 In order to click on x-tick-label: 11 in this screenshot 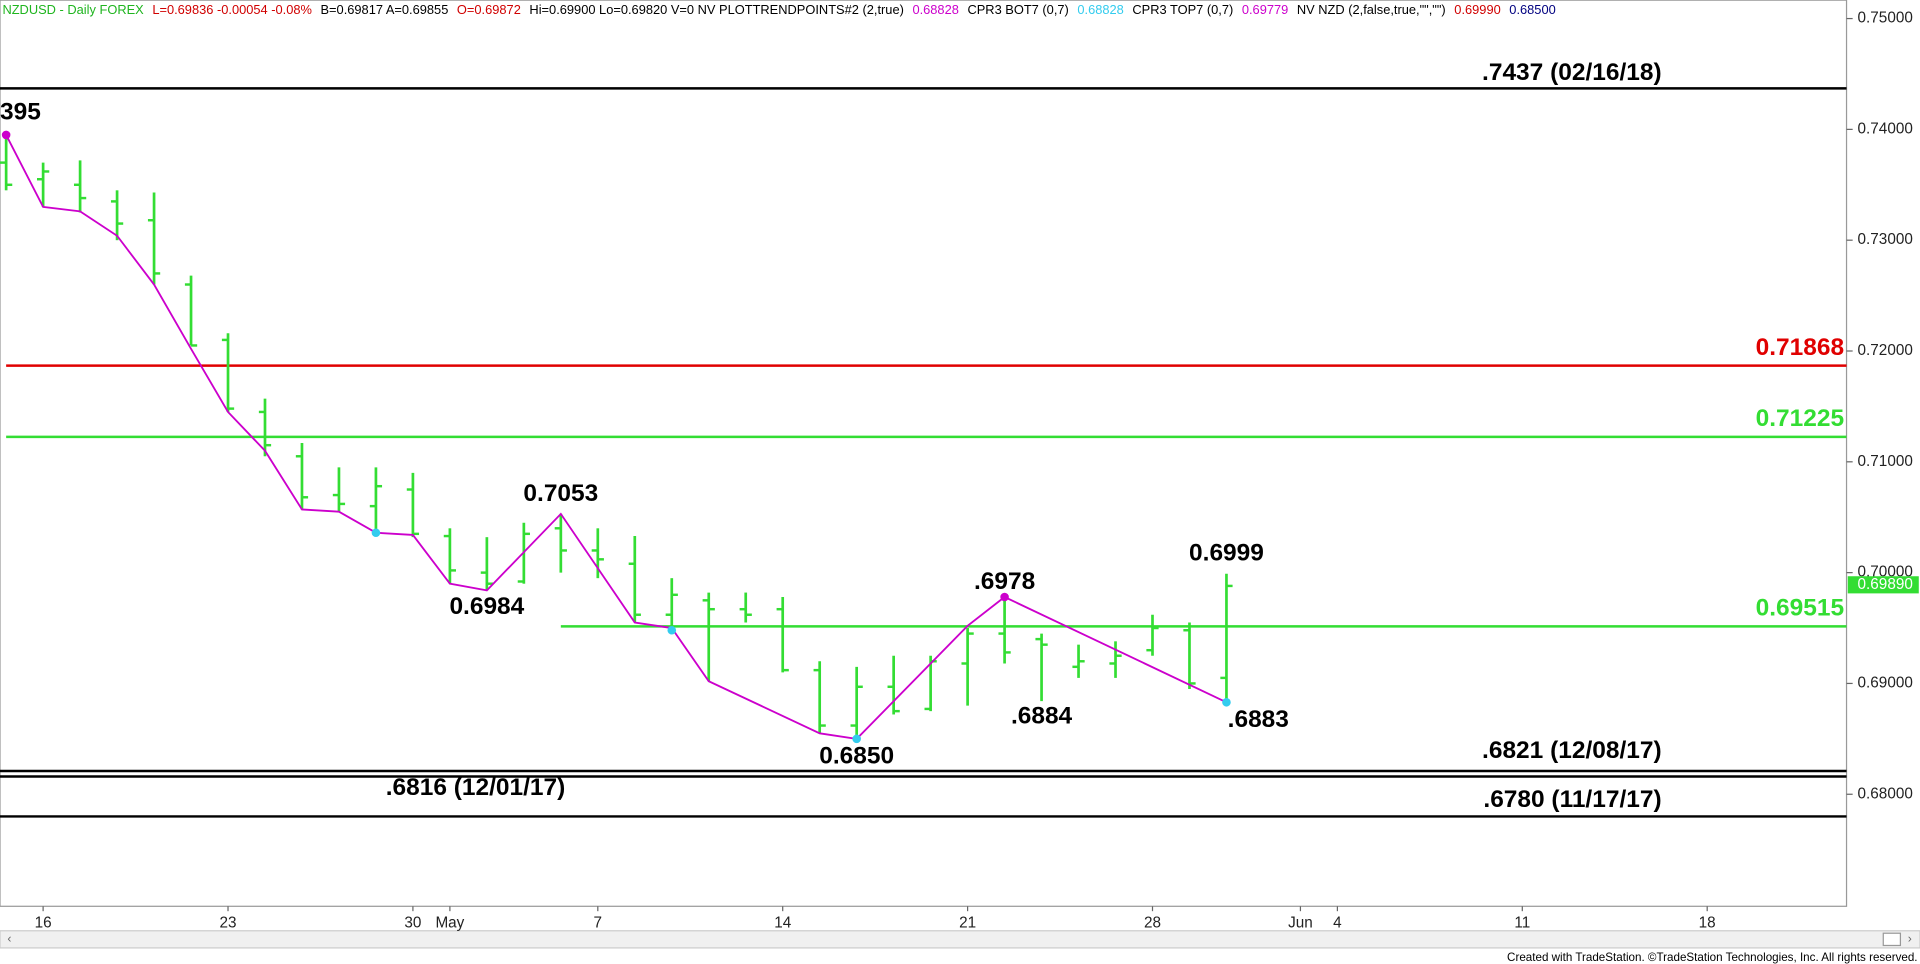, I will do `click(1522, 922)`.